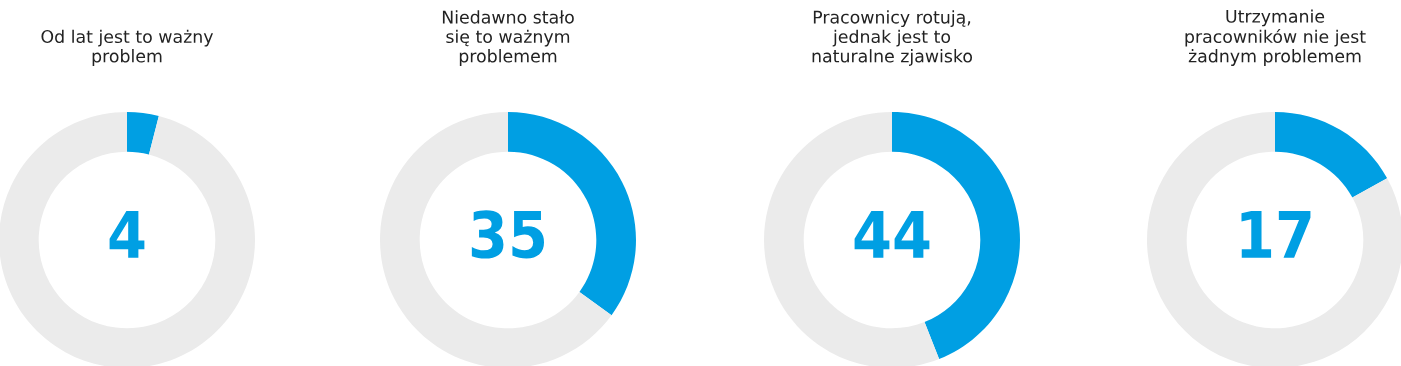 The image size is (1401, 366). Describe the element at coordinates (508, 38) in the screenshot. I see `chart-title: Niedawno stało się to ważnym problemem` at that location.